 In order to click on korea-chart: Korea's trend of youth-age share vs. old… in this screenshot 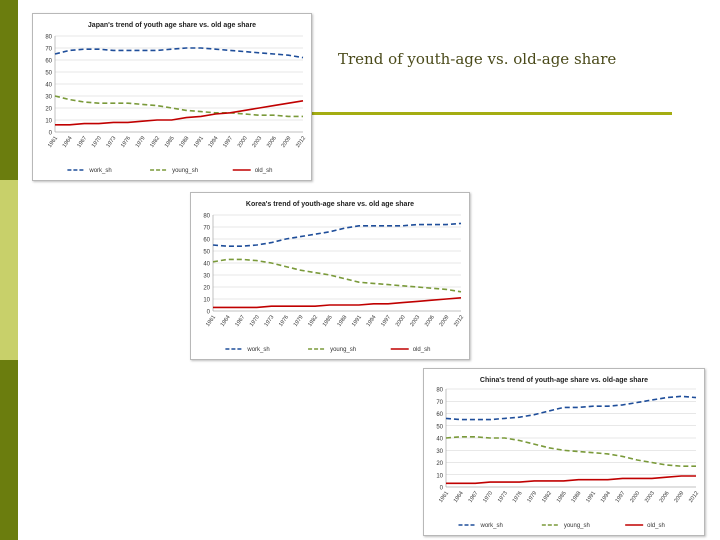, I will do `click(330, 276)`.